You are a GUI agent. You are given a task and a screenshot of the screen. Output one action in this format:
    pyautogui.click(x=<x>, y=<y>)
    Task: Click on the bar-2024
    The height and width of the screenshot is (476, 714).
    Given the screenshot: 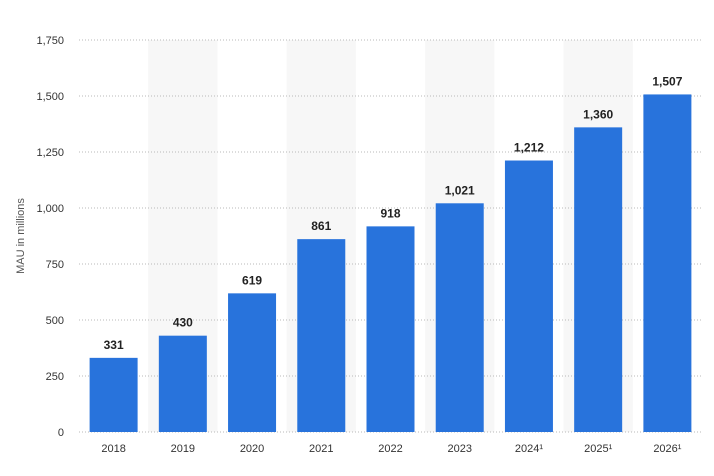 What is the action you would take?
    pyautogui.click(x=528, y=296)
    